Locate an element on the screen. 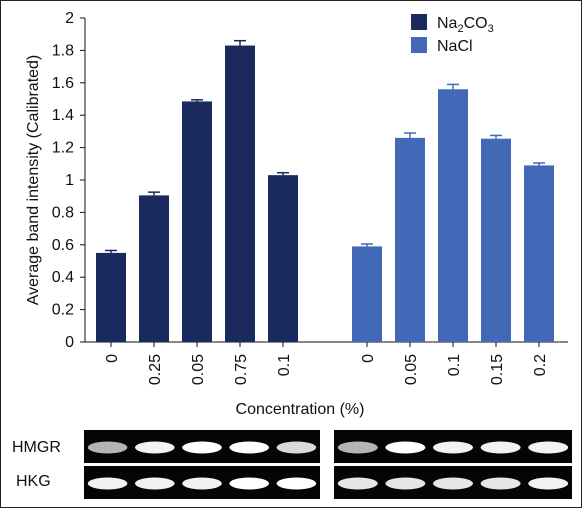 The image size is (582, 508). x-tick-label: 0.15 is located at coordinates (497, 369).